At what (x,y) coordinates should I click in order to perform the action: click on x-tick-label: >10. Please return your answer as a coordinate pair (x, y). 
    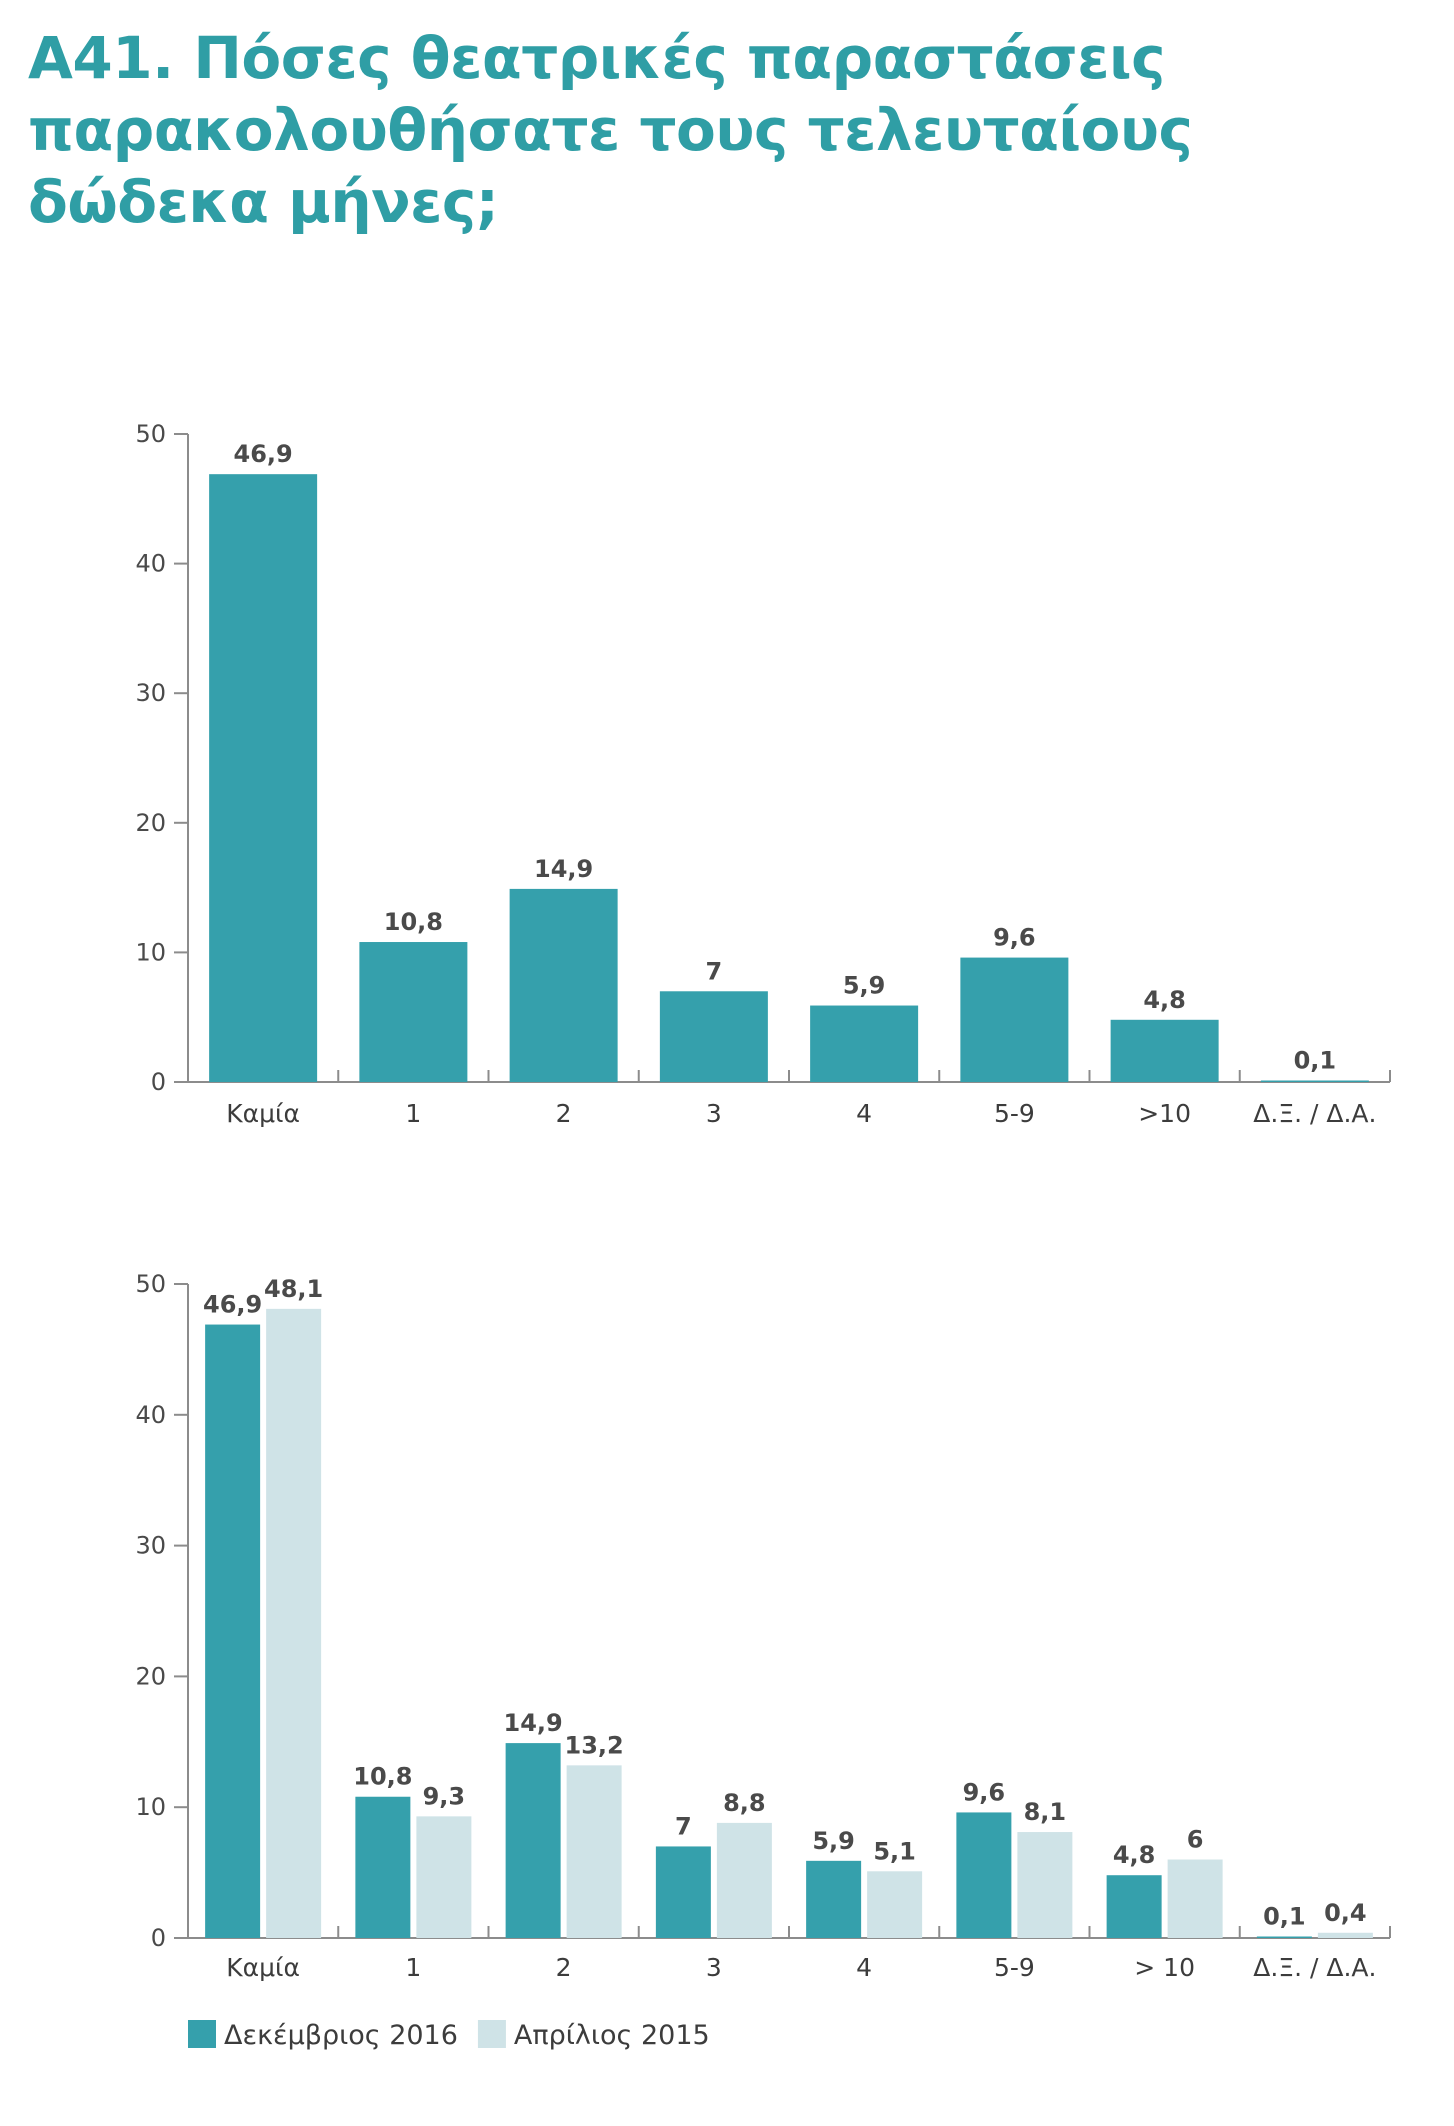
    Looking at the image, I should click on (1164, 1113).